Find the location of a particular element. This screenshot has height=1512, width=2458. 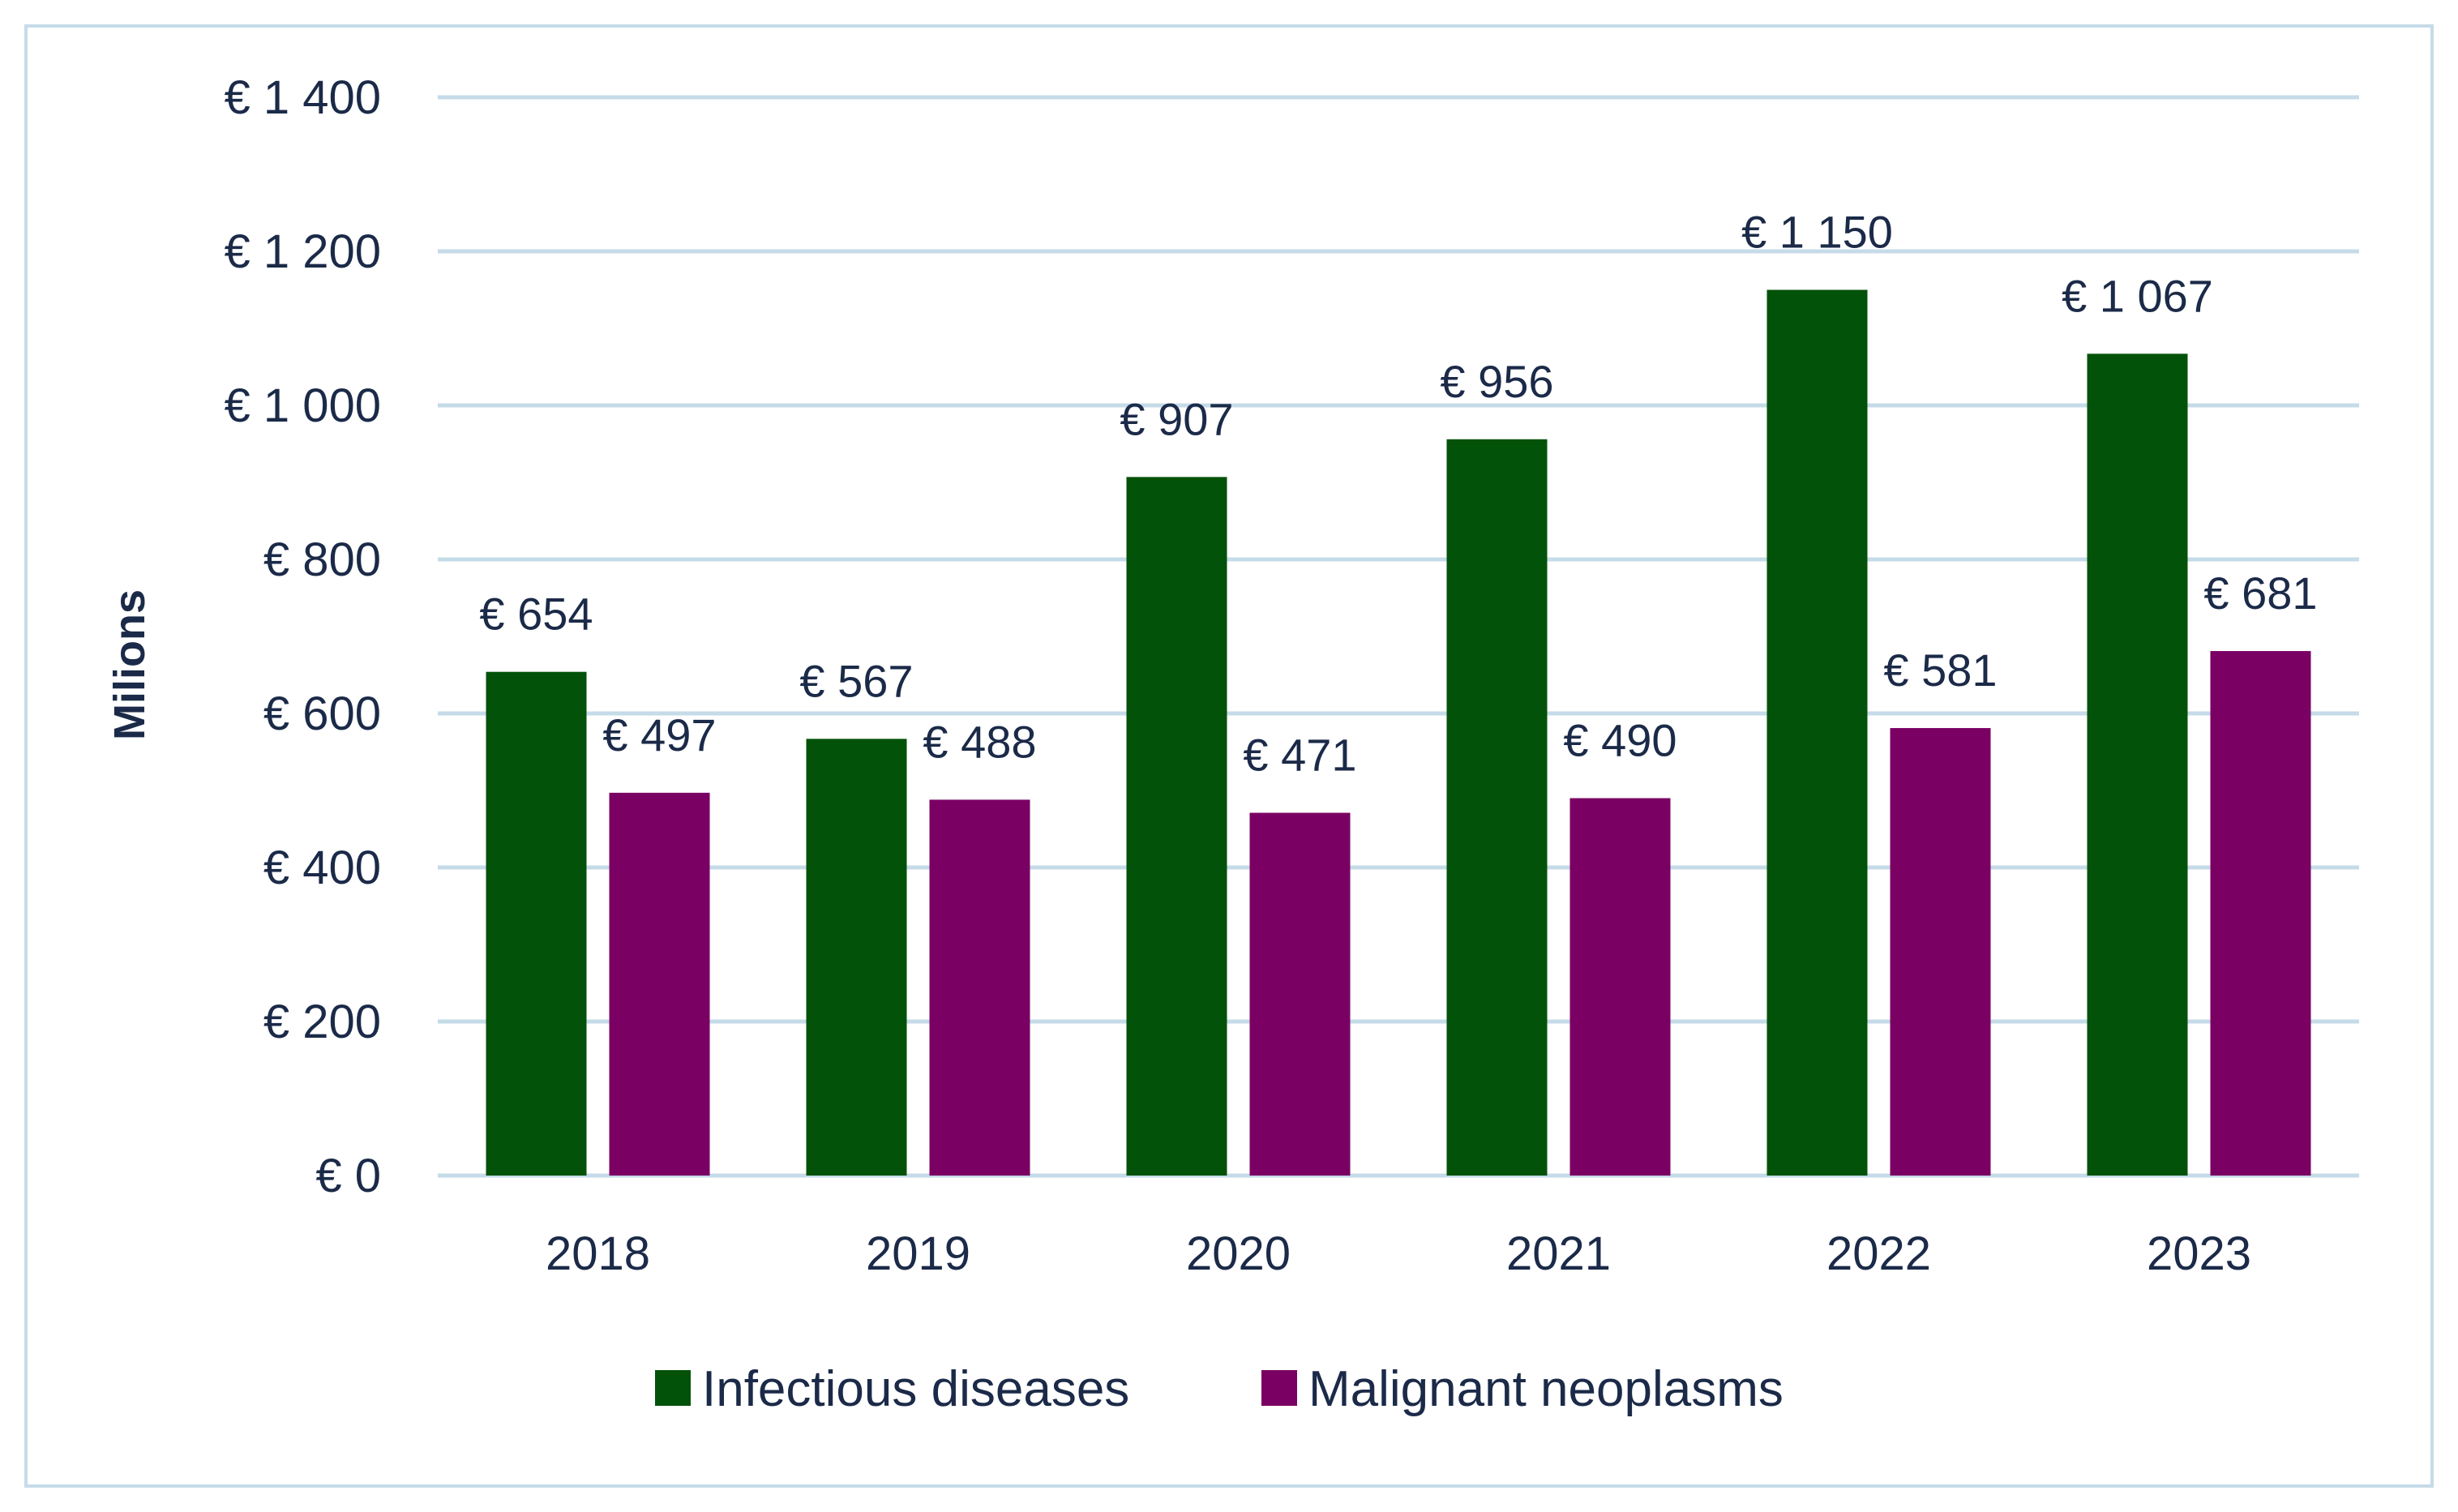

data-label-infectious-diseases-2019: € 567 is located at coordinates (856, 680).